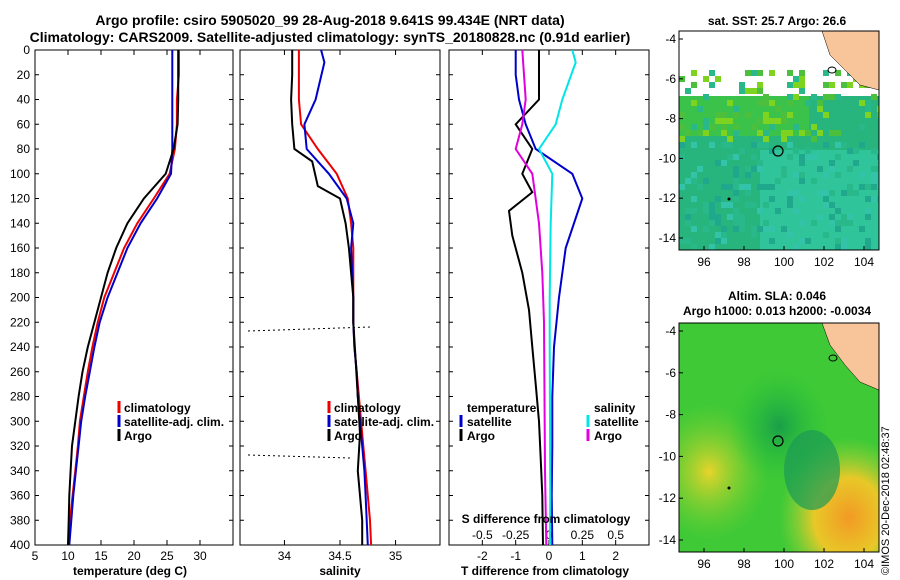 This screenshot has width=900, height=580. Describe the element at coordinates (167, 556) in the screenshot. I see `x-tick-label: 25` at that location.